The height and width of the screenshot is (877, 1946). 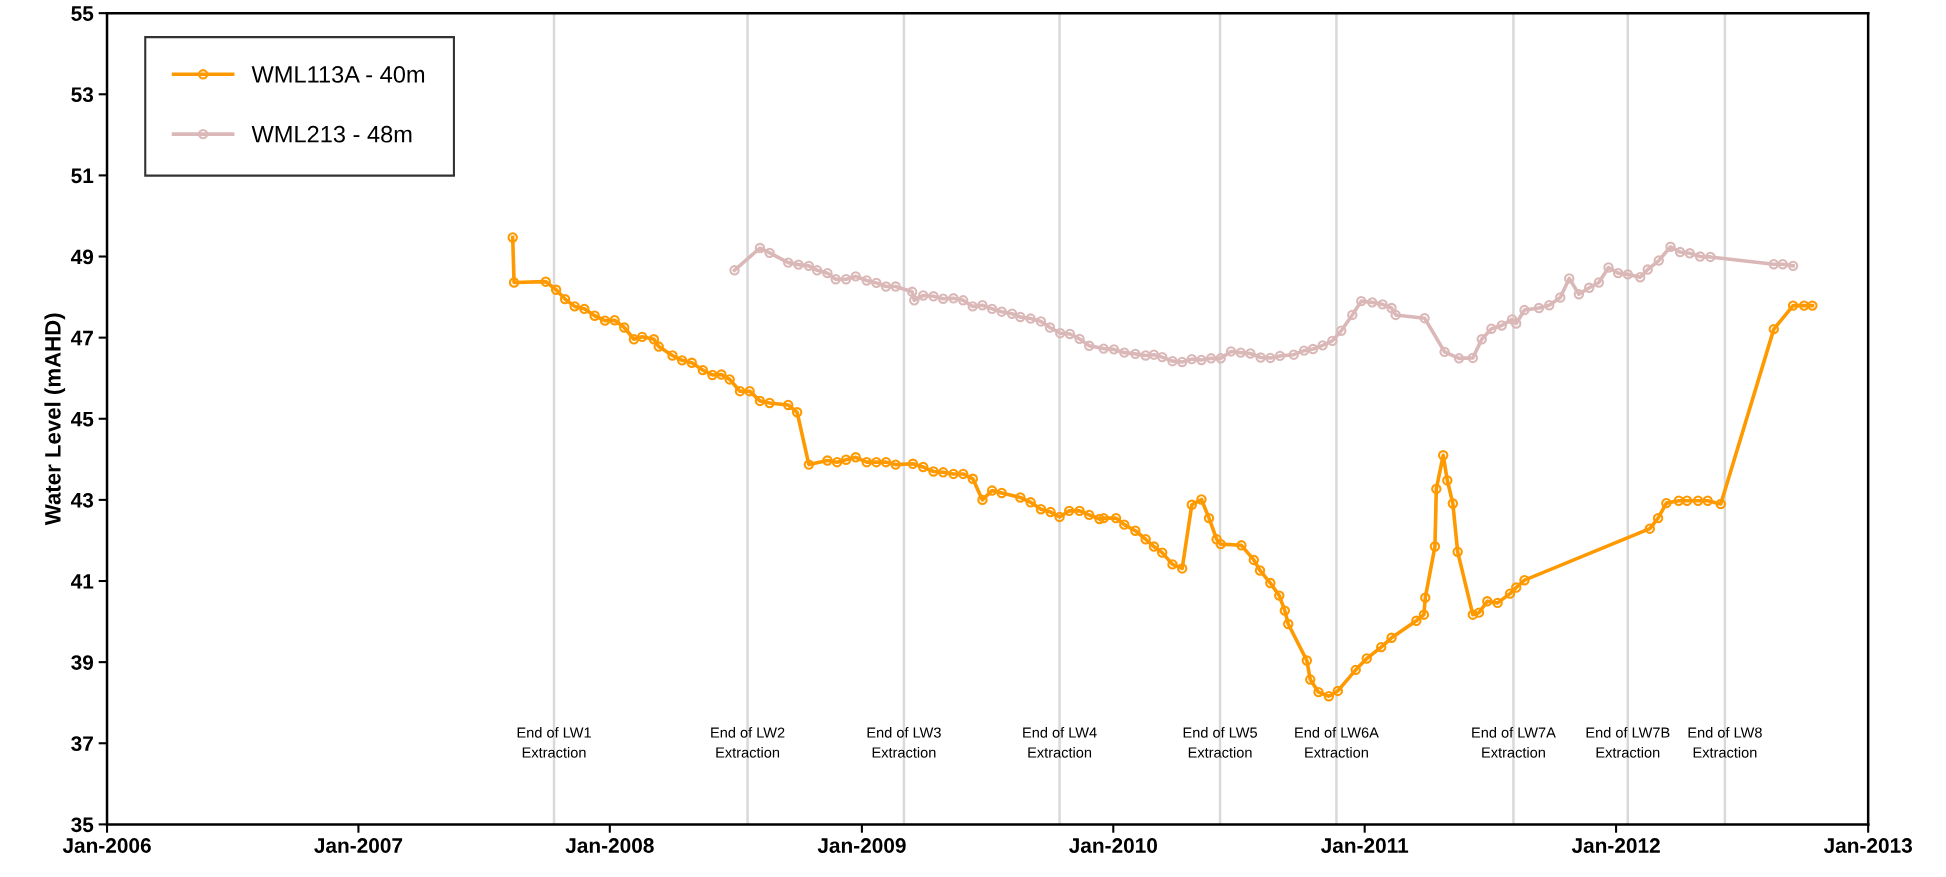 I want to click on legend-label: WML213 - 48m, so click(x=331, y=134).